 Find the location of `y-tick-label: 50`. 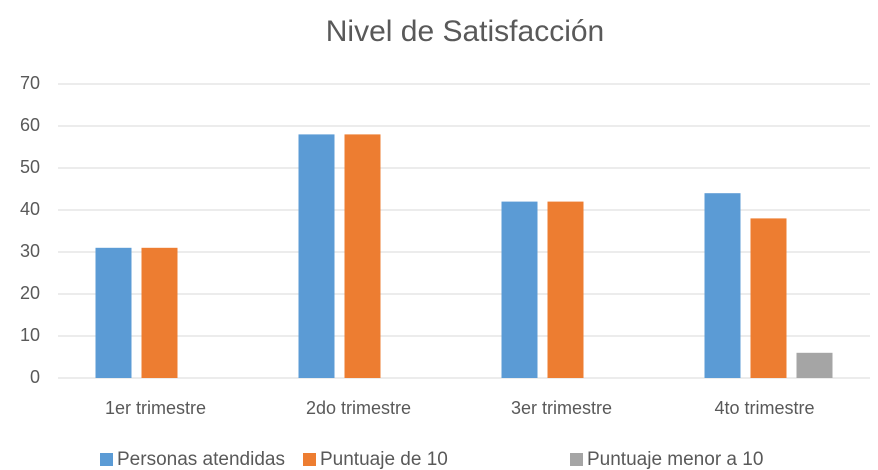

y-tick-label: 50 is located at coordinates (30, 167).